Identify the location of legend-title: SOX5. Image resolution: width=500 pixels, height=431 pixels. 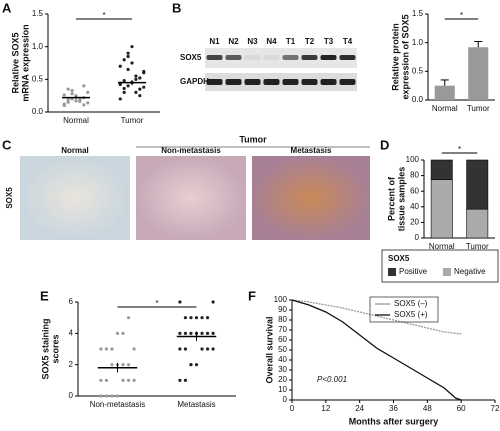
(399, 258).